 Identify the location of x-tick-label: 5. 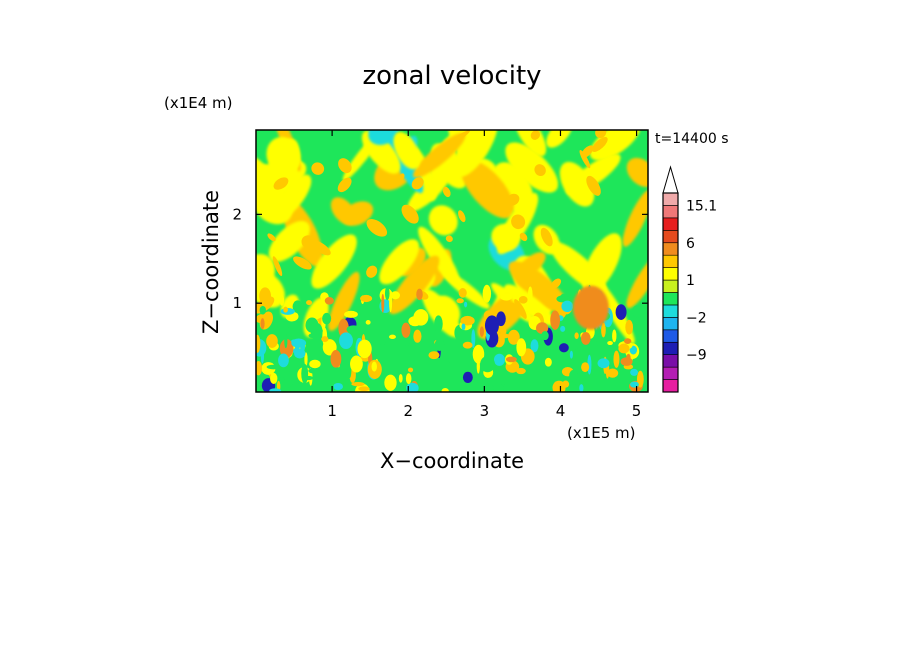
(637, 411).